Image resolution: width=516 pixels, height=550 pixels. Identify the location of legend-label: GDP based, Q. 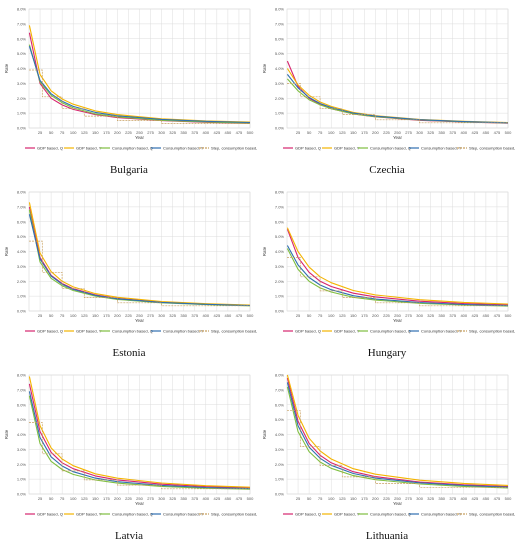
(50, 331).